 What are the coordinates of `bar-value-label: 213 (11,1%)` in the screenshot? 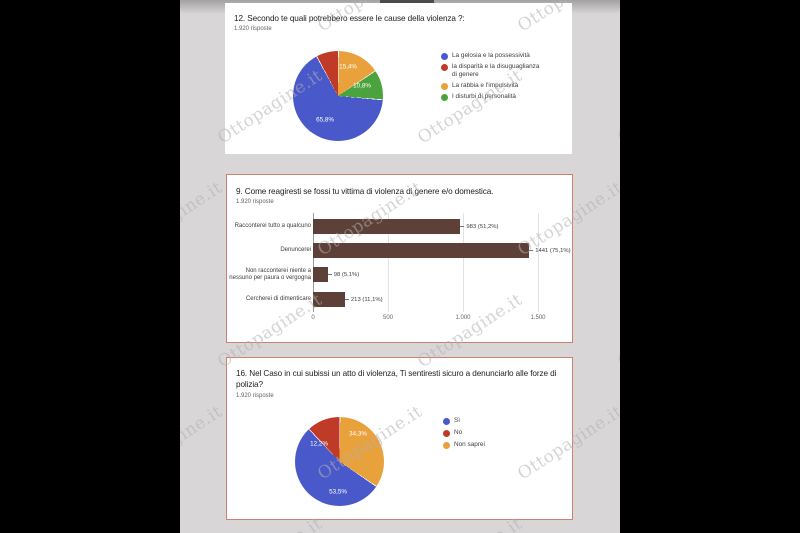 It's located at (364, 300).